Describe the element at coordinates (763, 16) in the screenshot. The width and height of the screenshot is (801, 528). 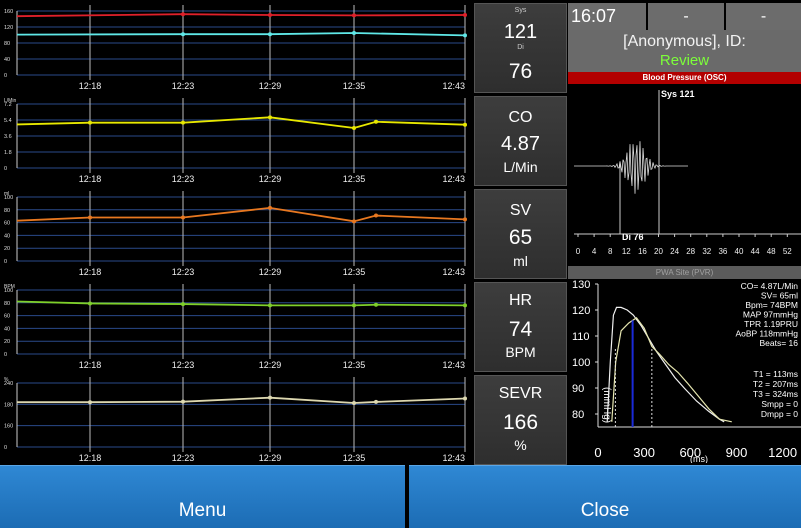
I see `status-cell-2: -` at that location.